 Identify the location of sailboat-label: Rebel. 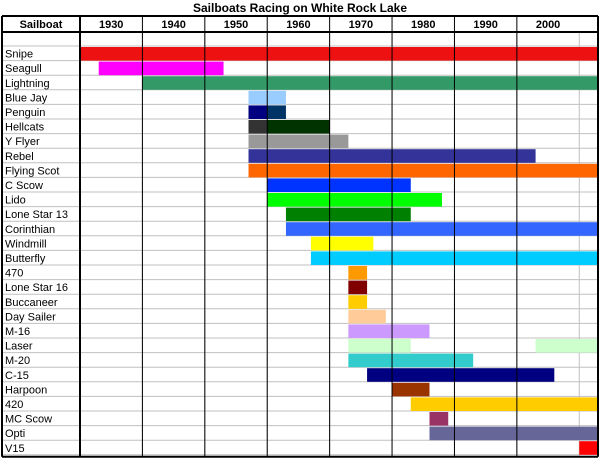
(19, 157).